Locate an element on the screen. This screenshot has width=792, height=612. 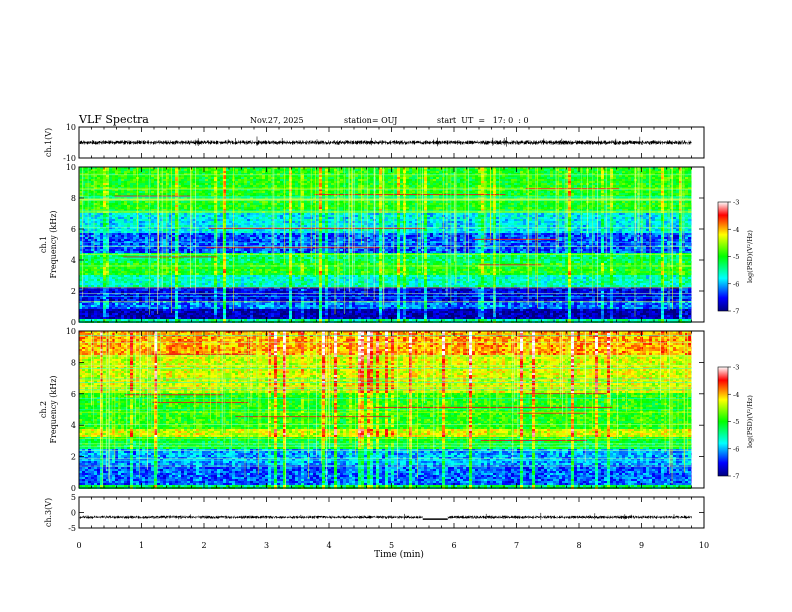
colorbar-tick-label: -4 is located at coordinates (736, 395).